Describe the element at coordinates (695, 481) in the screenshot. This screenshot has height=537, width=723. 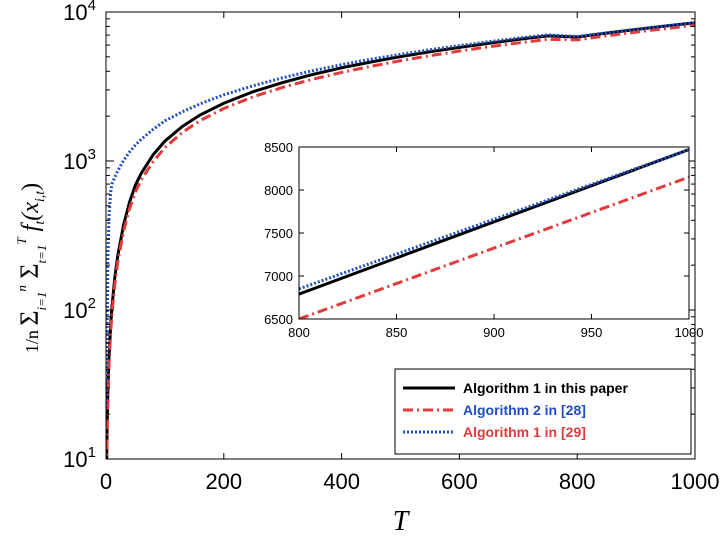
I see `x-tick-label: 1000` at that location.